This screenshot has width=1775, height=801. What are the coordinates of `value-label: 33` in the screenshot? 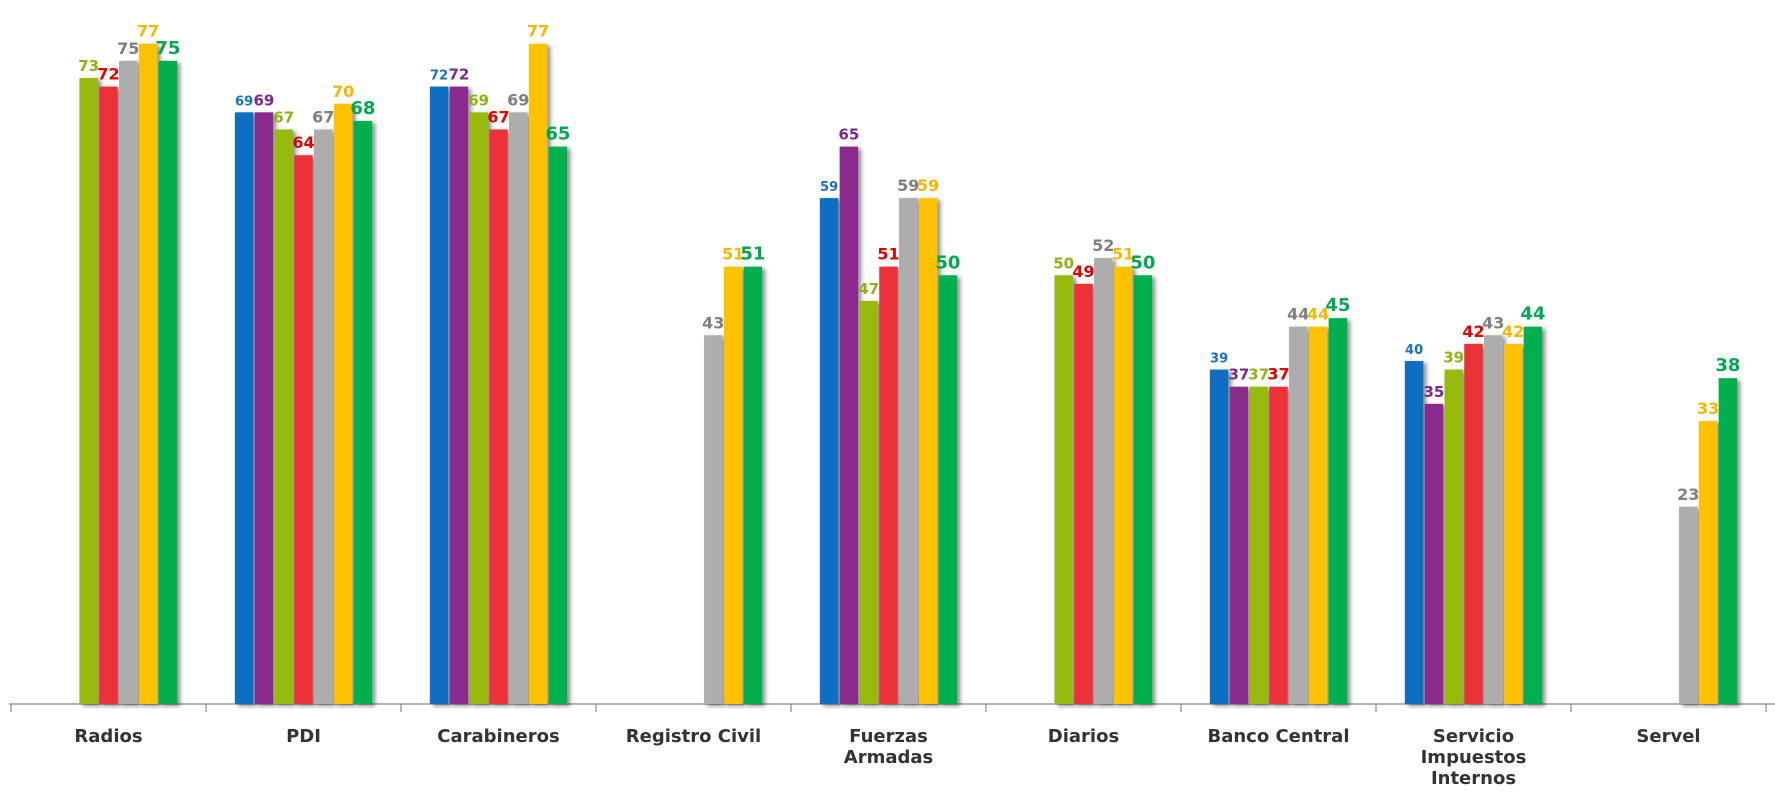 It's located at (1708, 408).